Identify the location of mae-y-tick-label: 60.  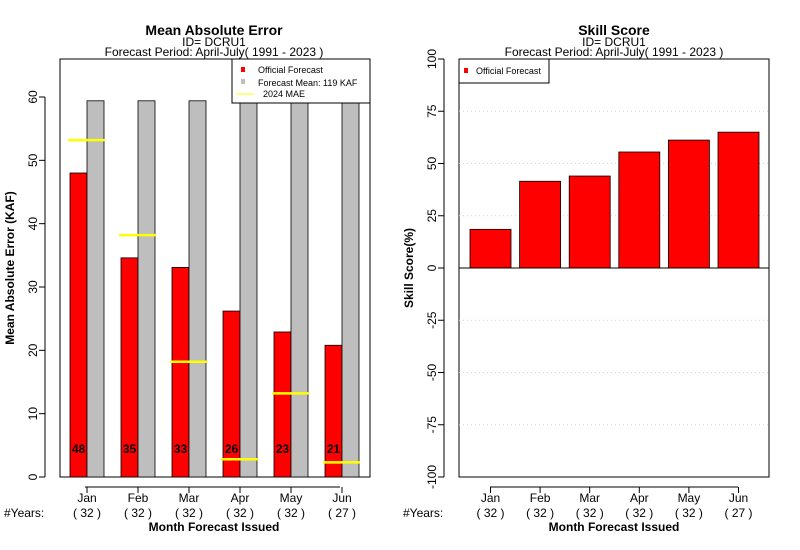
(33, 97).